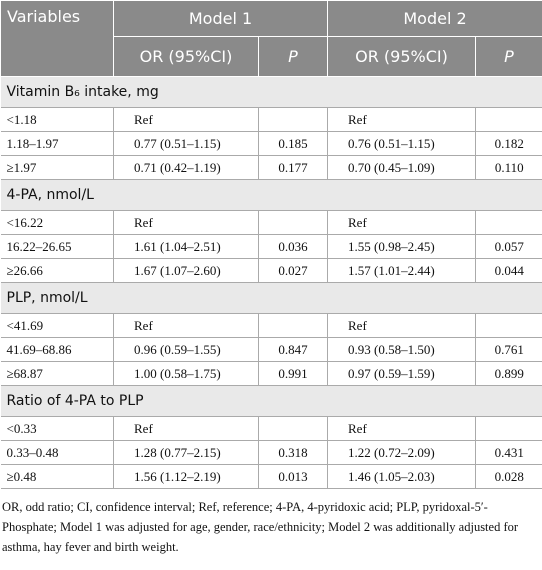  What do you see at coordinates (401, 373) in the screenshot?
I see `cell: 0.97 (0.59–1.59)` at bounding box center [401, 373].